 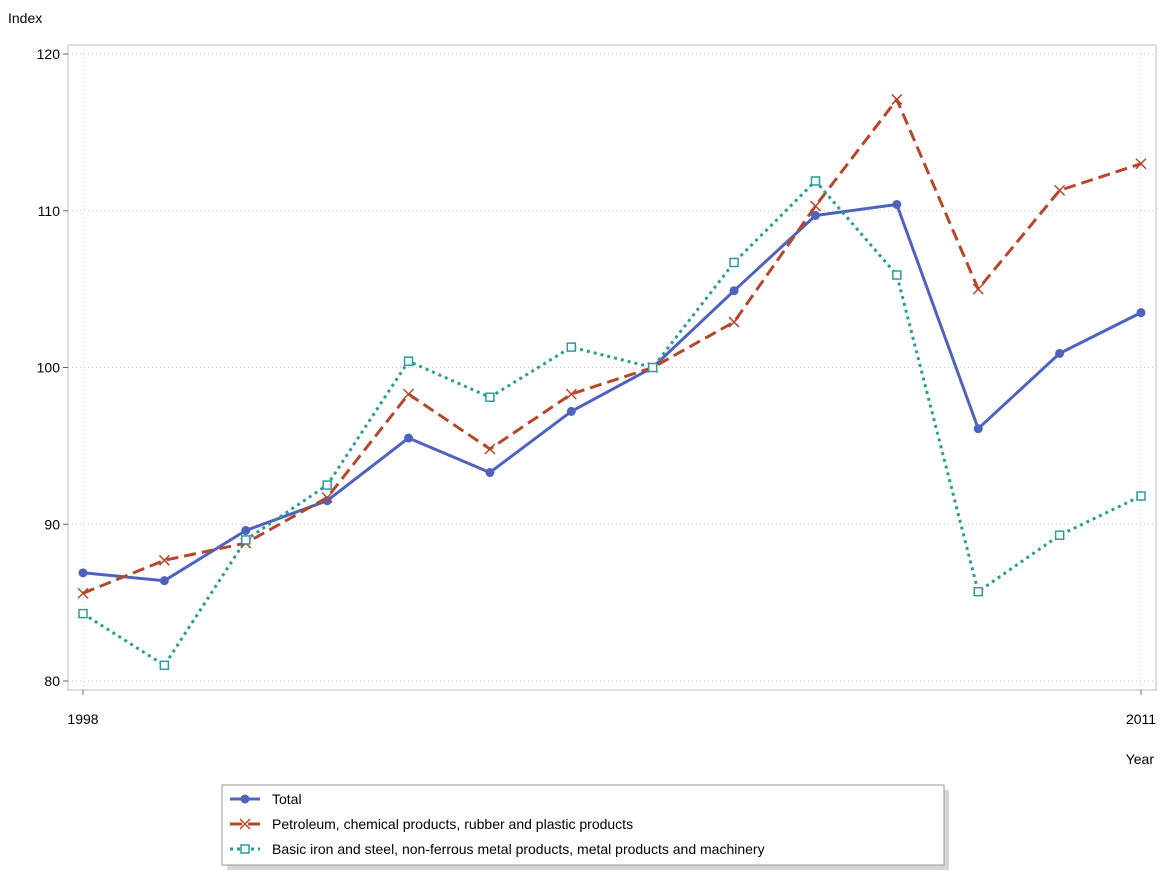 What do you see at coordinates (52, 524) in the screenshot?
I see `y-tick-label: 90` at bounding box center [52, 524].